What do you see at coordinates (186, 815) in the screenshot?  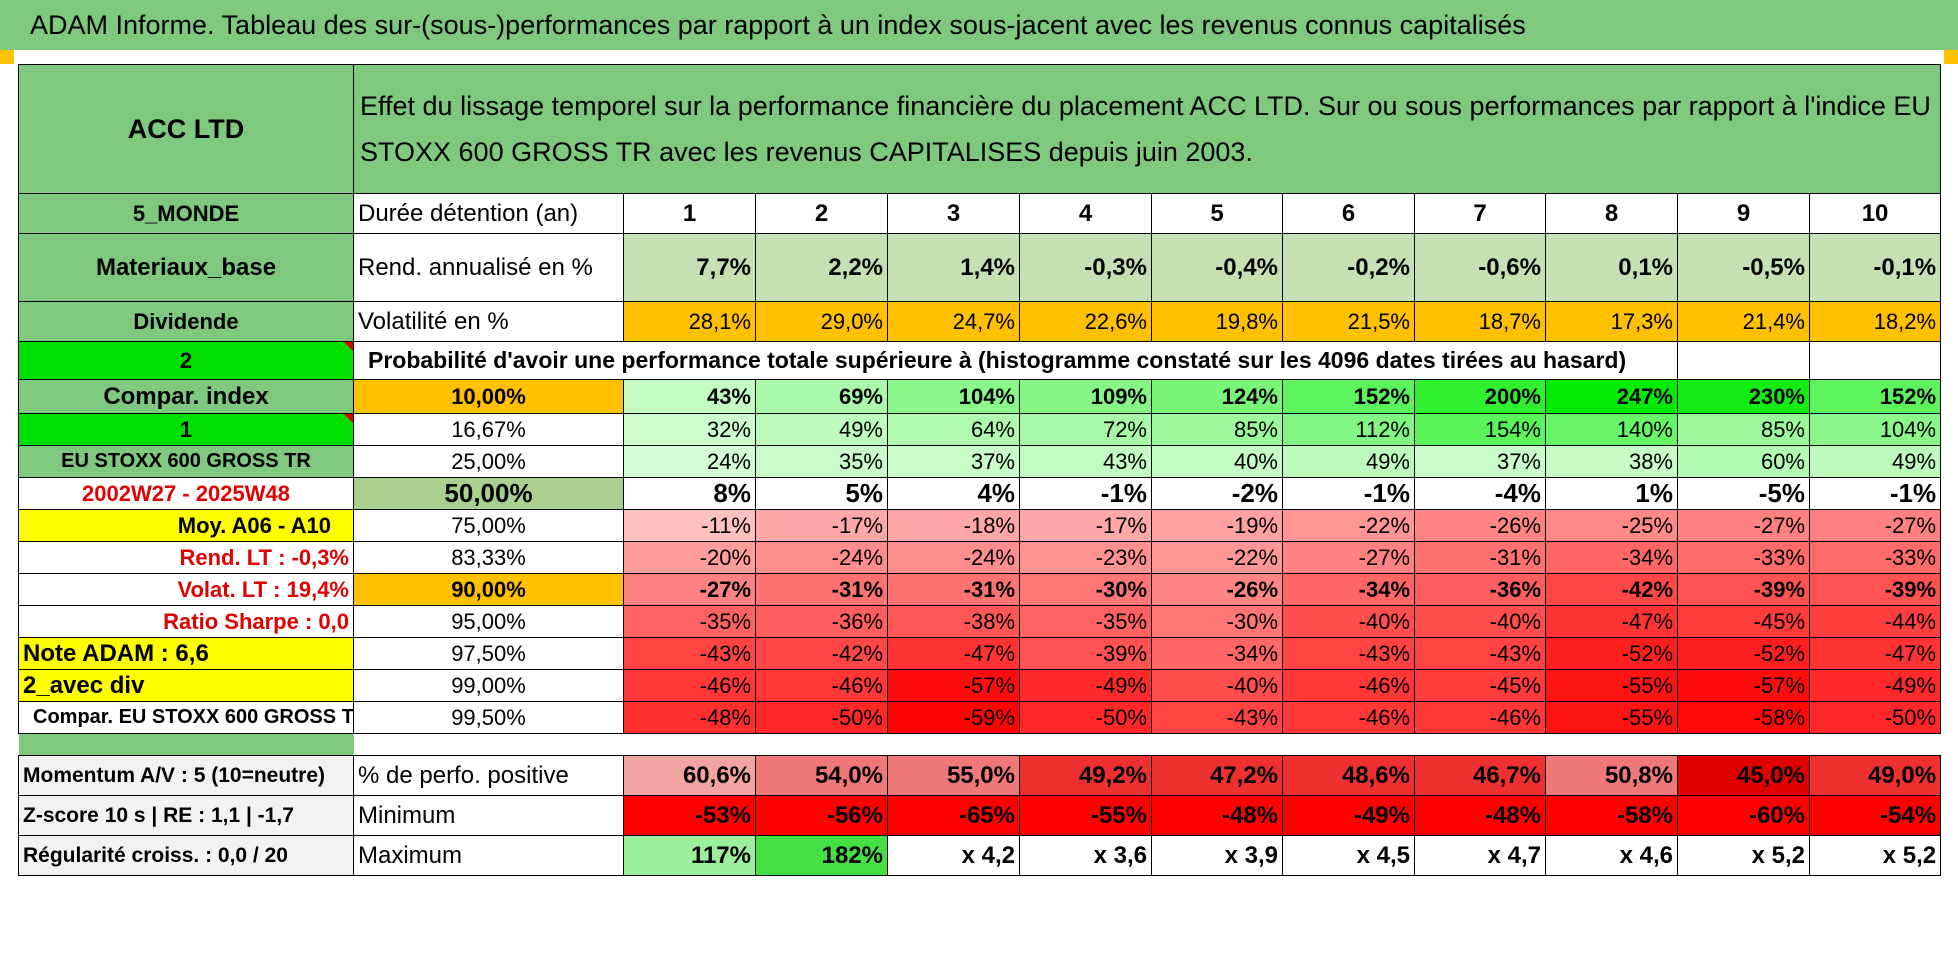 I see `zscore-label: Z-score 10 s | RE : 1,1 | -1,7` at bounding box center [186, 815].